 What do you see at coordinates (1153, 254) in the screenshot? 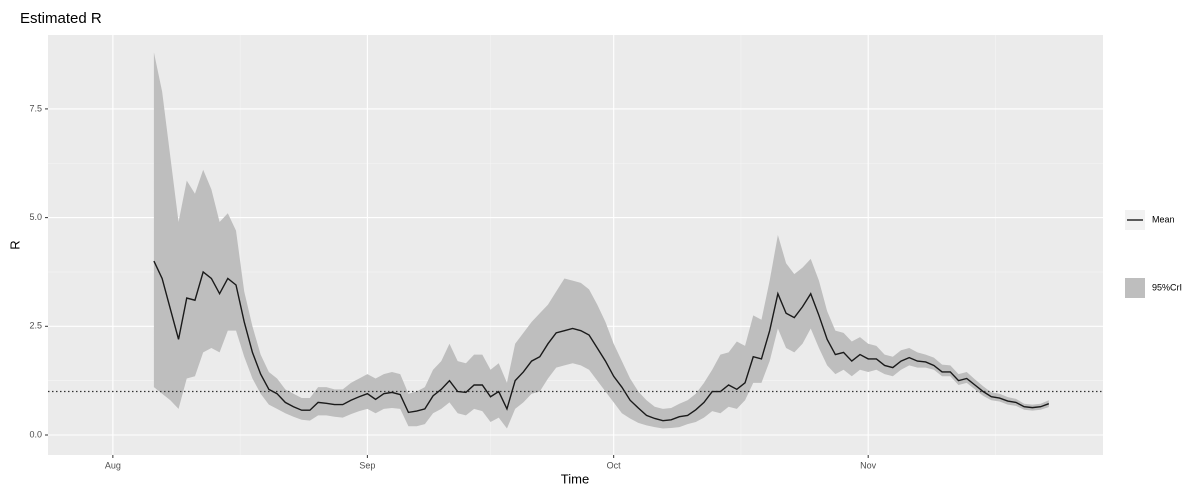
I see `legend: Mean 95%CrI` at bounding box center [1153, 254].